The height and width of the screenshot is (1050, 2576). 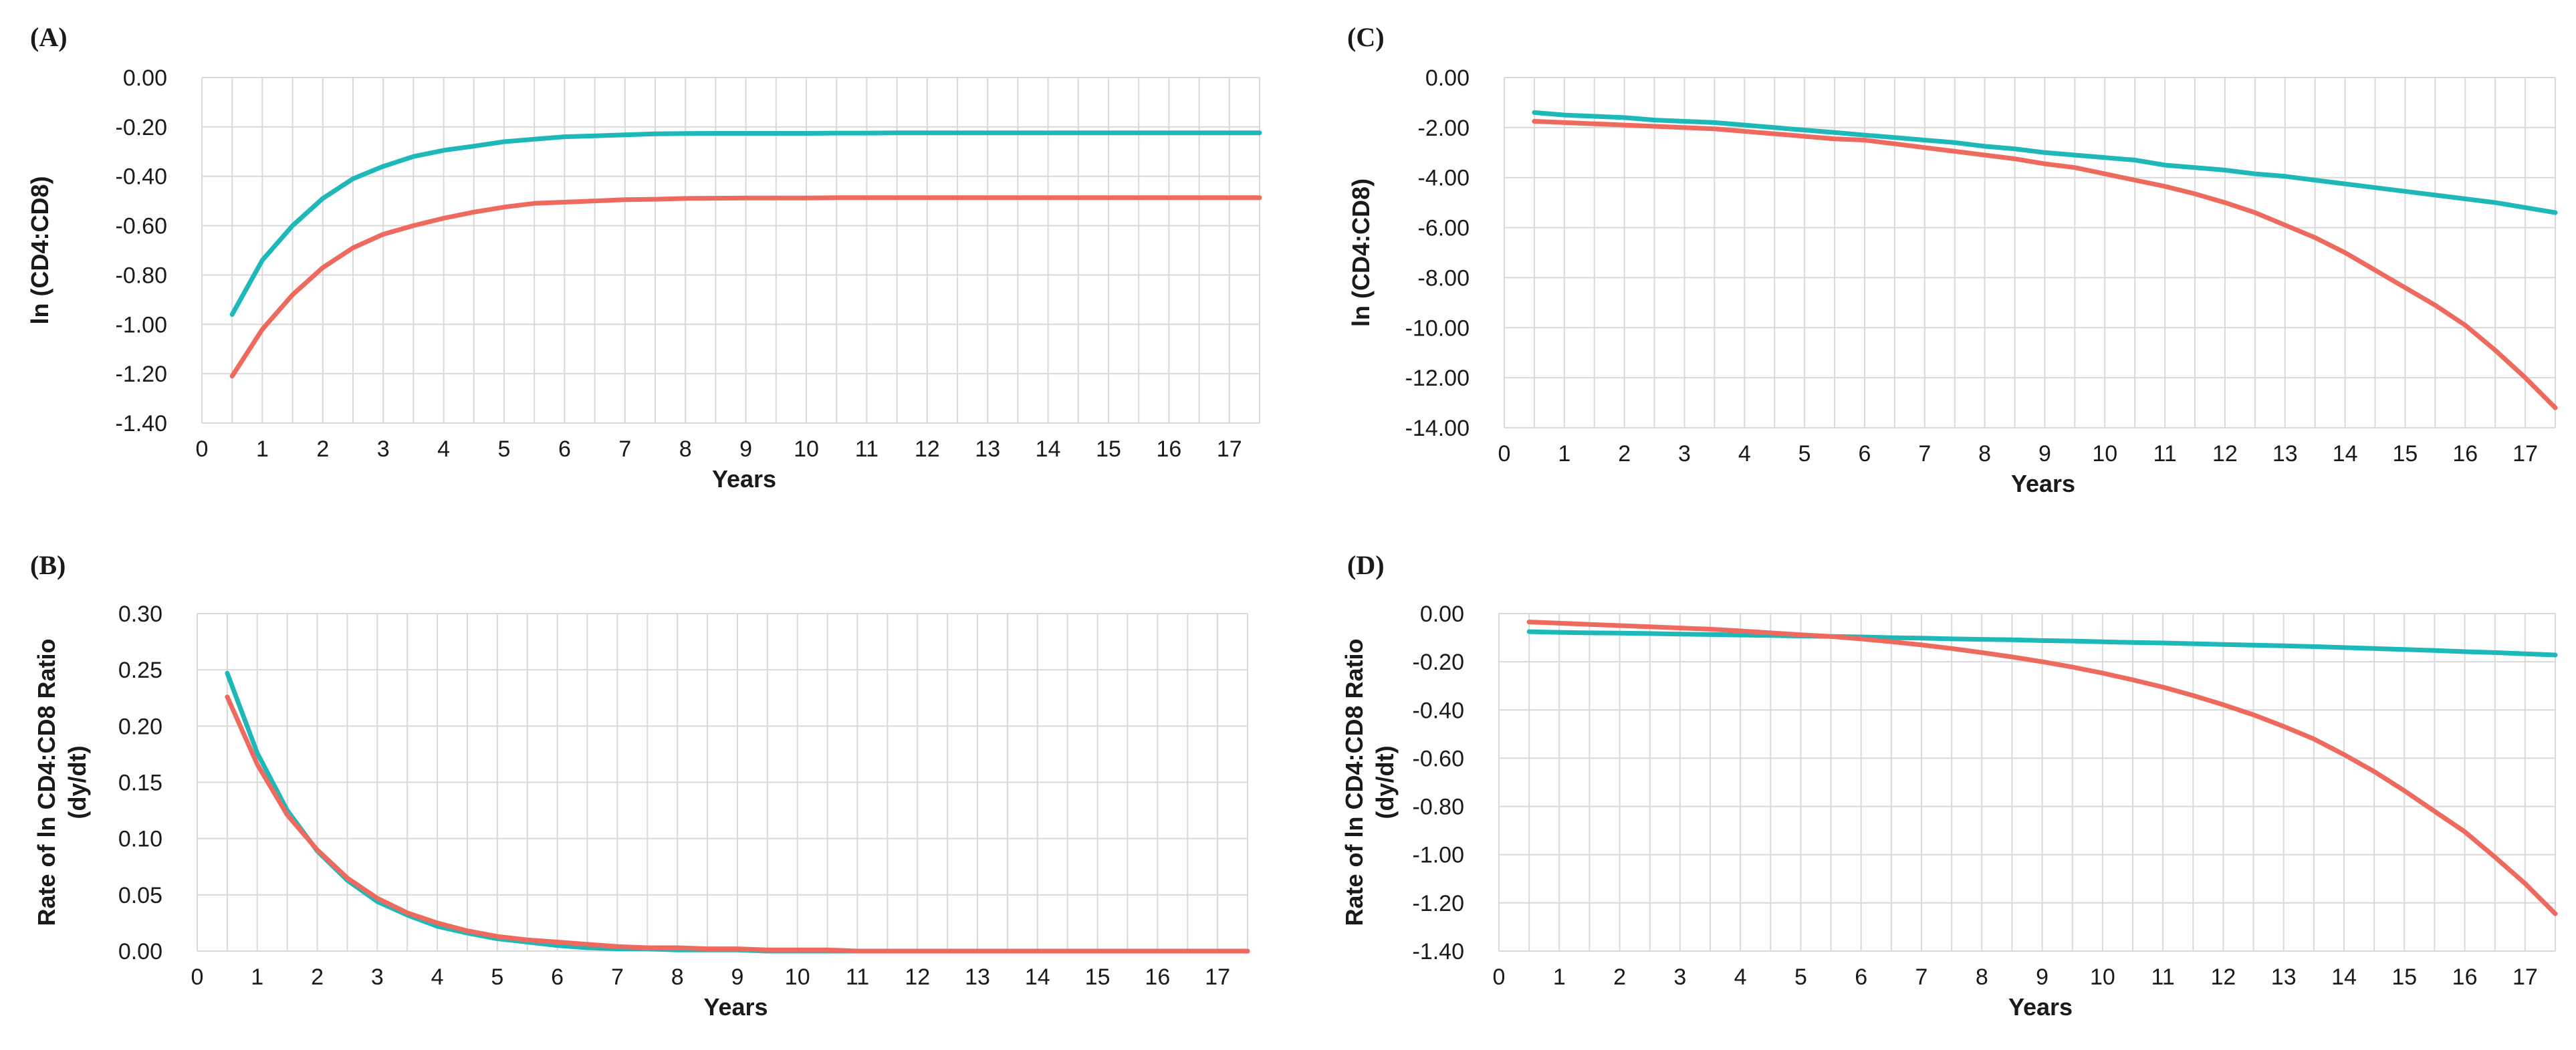 I want to click on panel-b-x-tick-label: 11, so click(x=857, y=977).